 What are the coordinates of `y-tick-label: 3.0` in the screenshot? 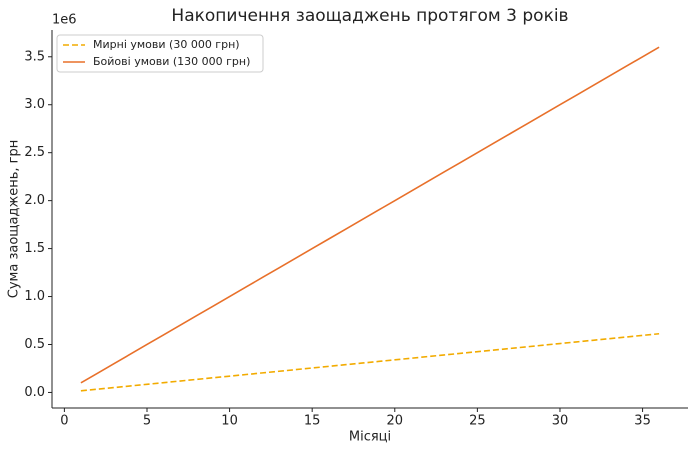 It's located at (34, 104).